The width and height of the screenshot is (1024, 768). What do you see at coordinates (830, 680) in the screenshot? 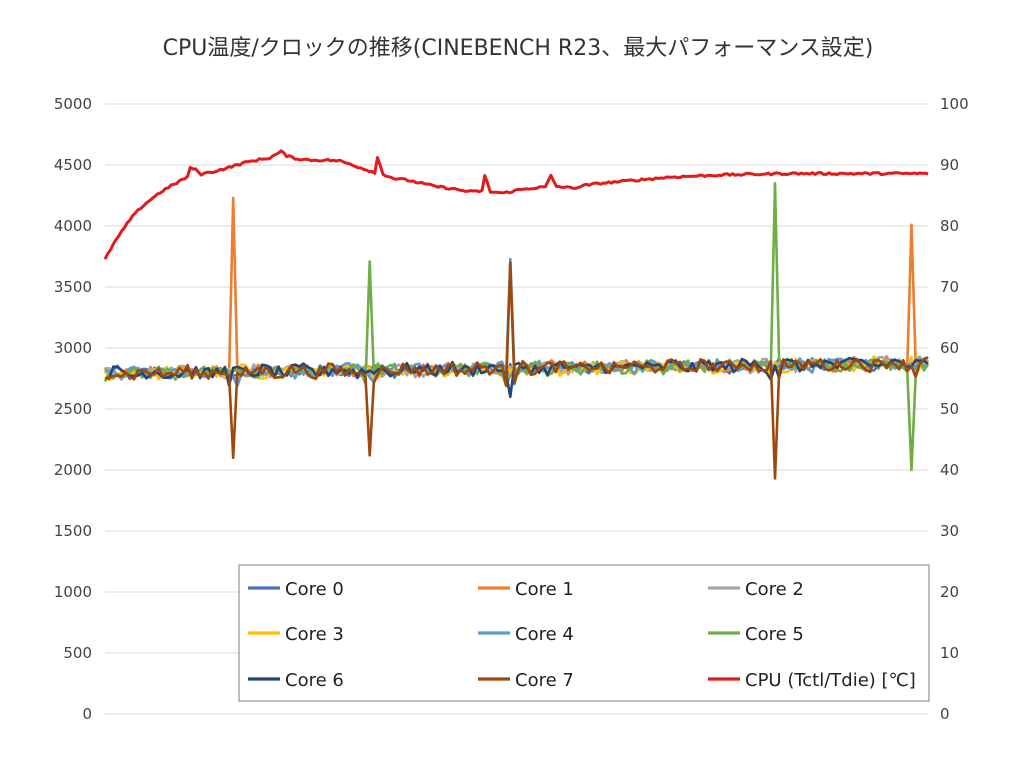
I see `legend-label: CPU (Tctl/Tdie) [℃]` at bounding box center [830, 680].